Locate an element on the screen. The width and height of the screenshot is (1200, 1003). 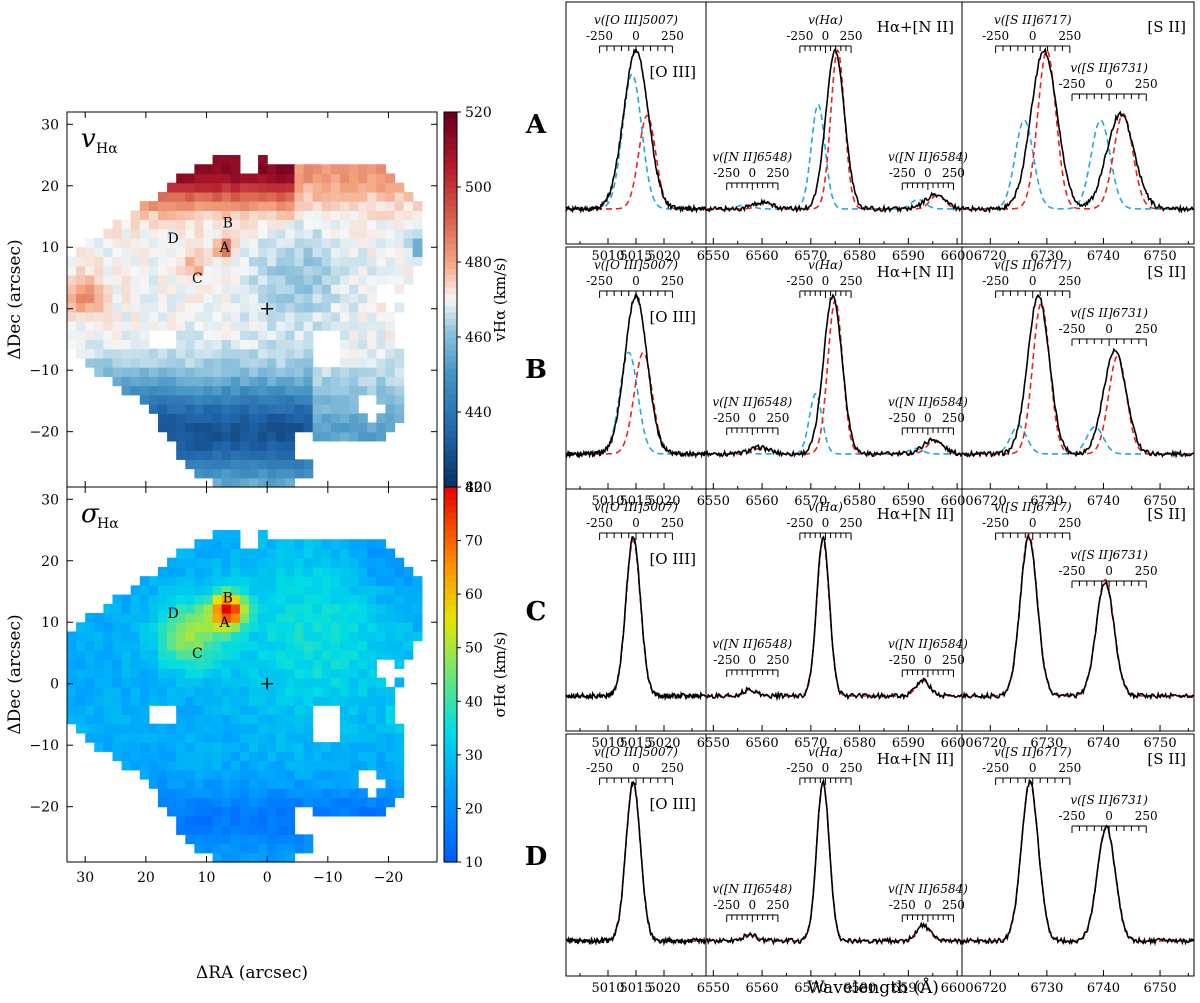
velocity-scale-label: v([N II]6548) is located at coordinates (752, 889).